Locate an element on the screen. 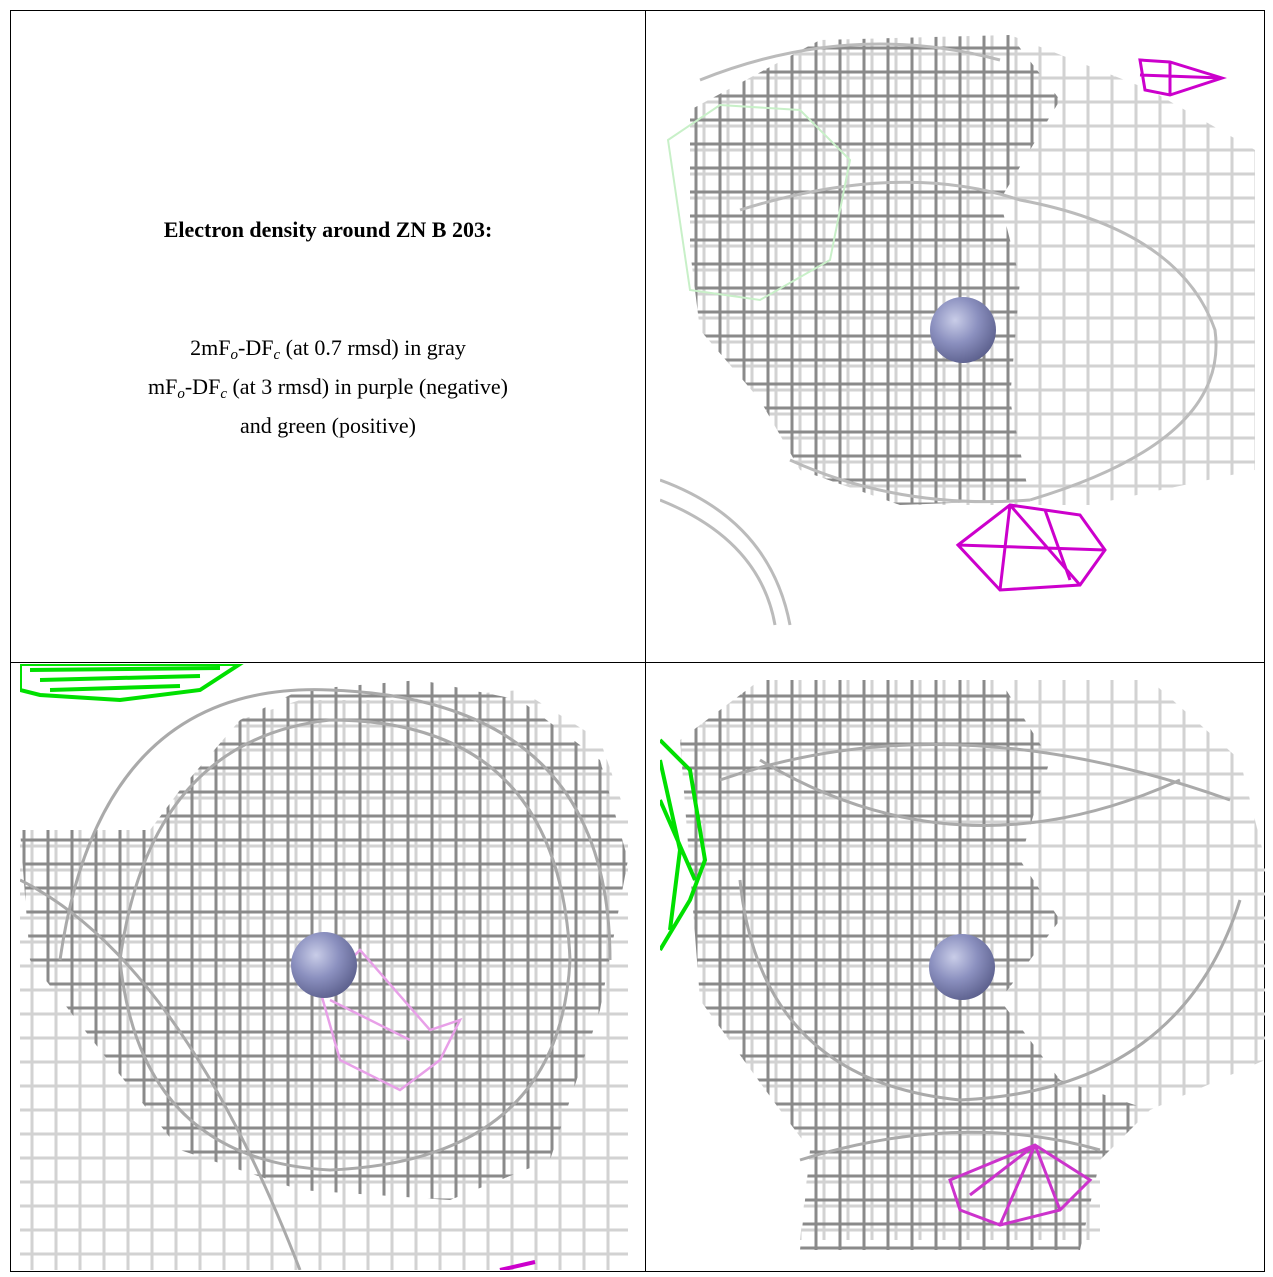  legend-text-part: mF is located at coordinates (163, 386).